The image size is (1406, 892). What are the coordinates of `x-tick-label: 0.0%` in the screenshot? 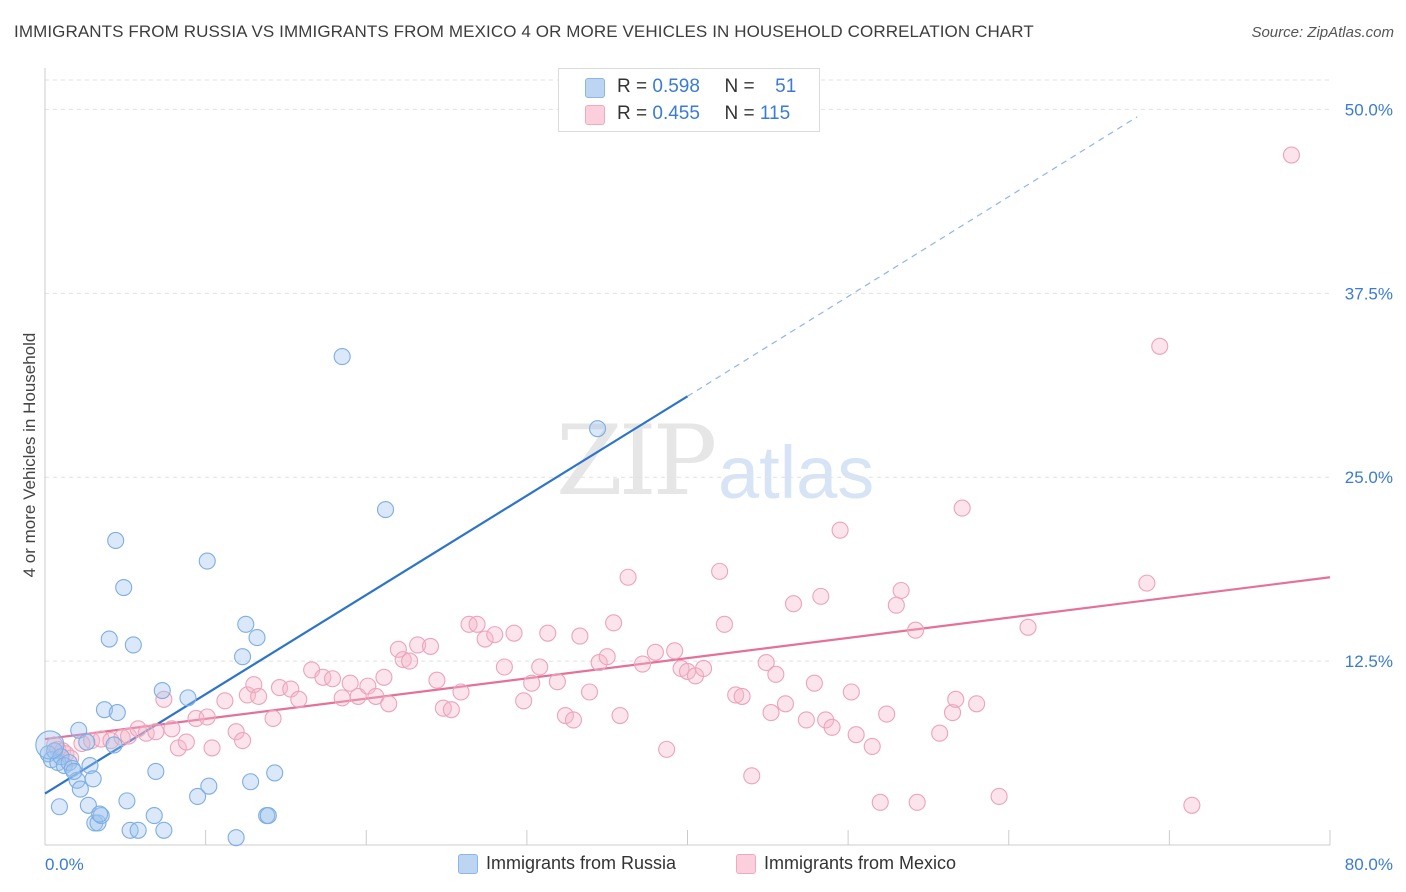 It's located at (64, 864).